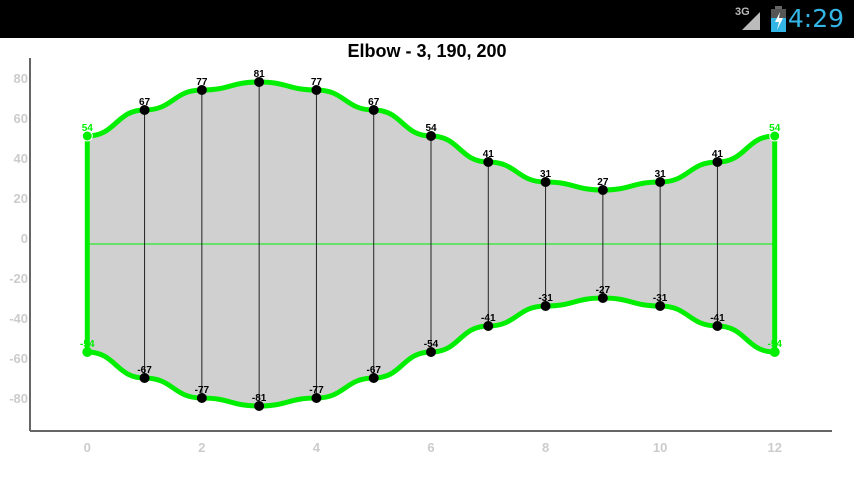 This screenshot has width=854, height=480. Describe the element at coordinates (18, 318) in the screenshot. I see `y-tick-label: -40` at that location.